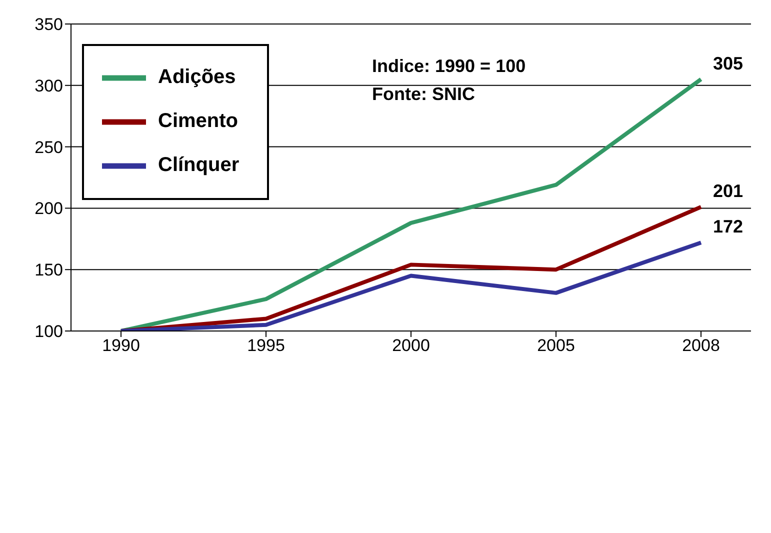  What do you see at coordinates (198, 121) in the screenshot?
I see `legend-label: Cimento` at bounding box center [198, 121].